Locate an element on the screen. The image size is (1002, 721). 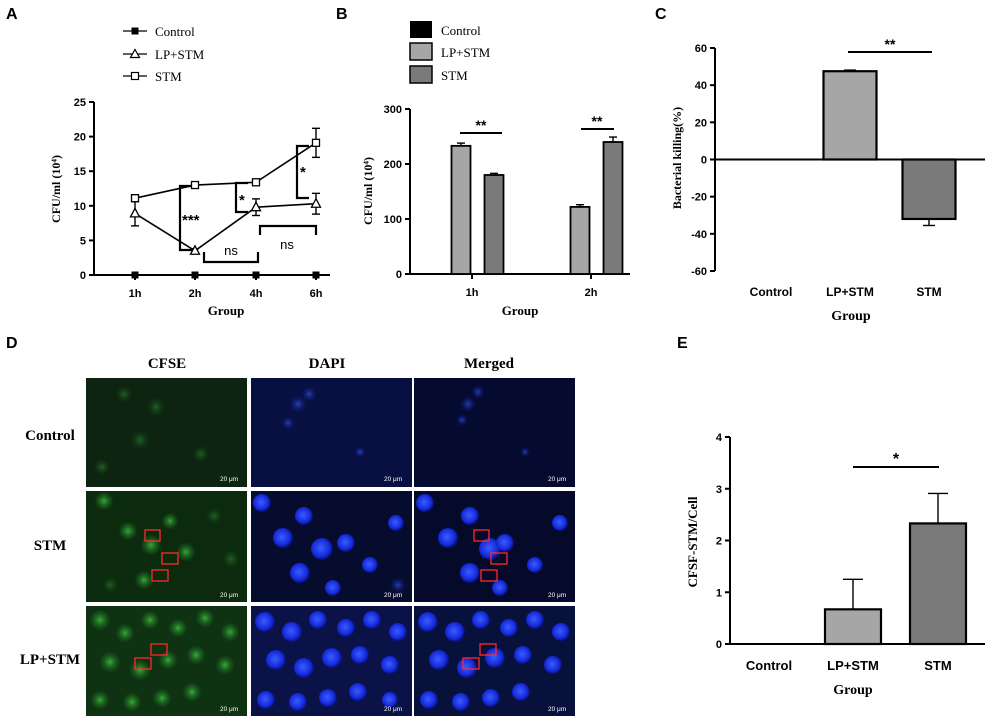
x-tick-label: 6h is located at coordinates (316, 294).